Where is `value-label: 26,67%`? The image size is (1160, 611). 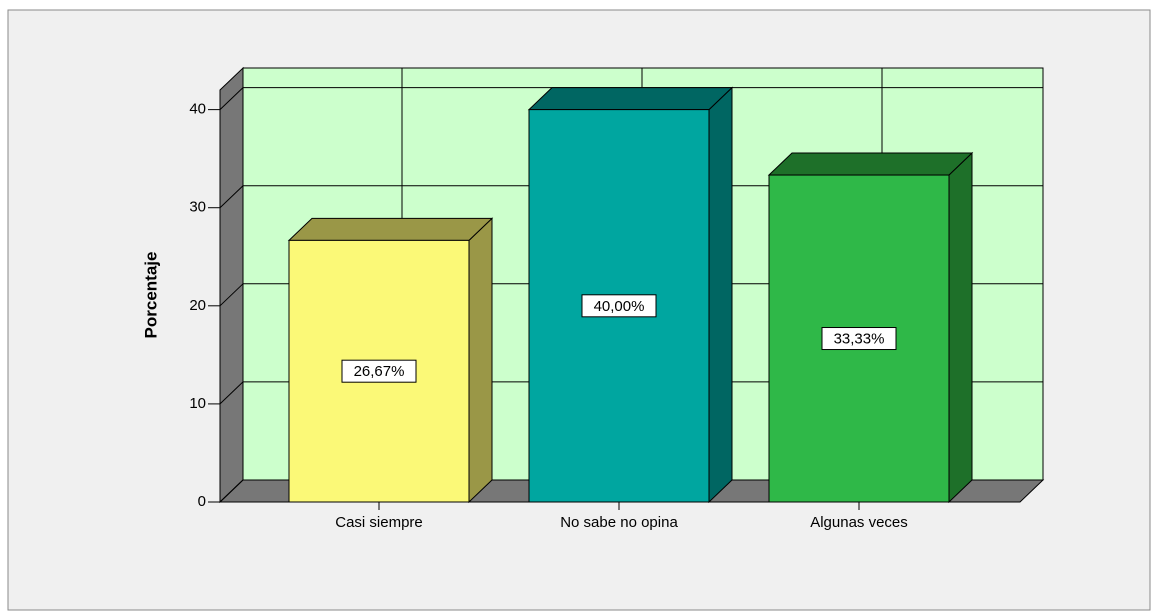 value-label: 26,67% is located at coordinates (379, 371).